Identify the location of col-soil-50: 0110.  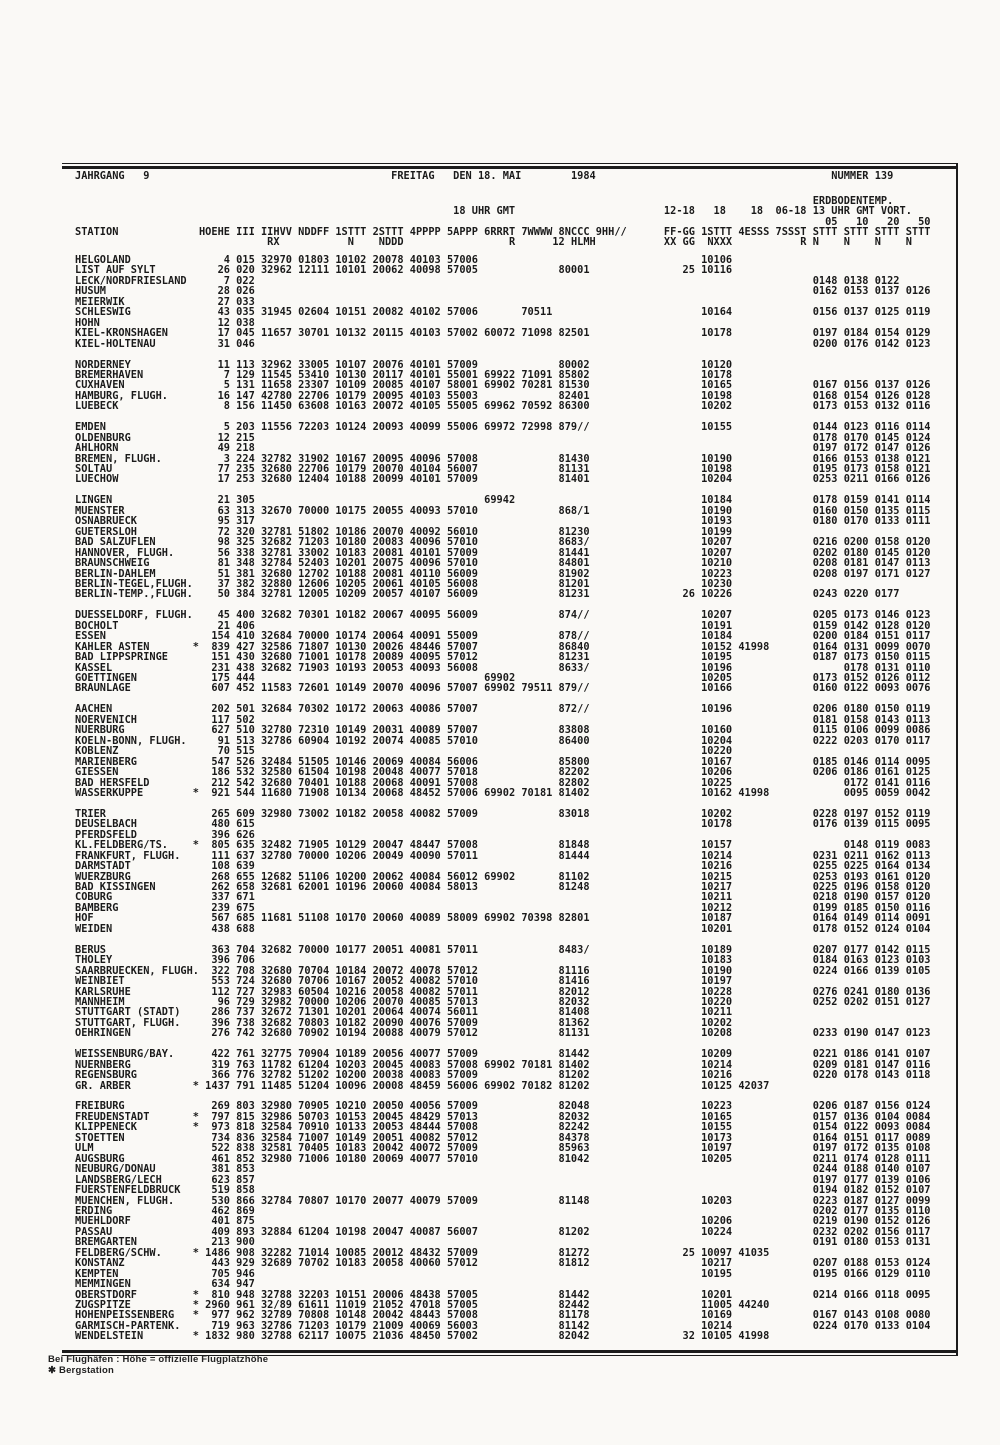
(918, 1273).